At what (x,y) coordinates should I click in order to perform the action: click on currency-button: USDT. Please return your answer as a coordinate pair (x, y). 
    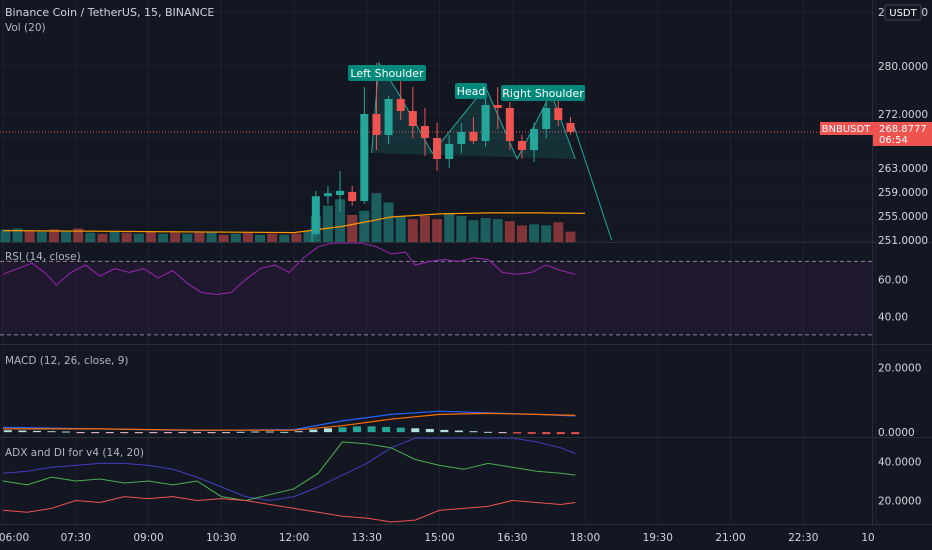
    Looking at the image, I should click on (903, 12).